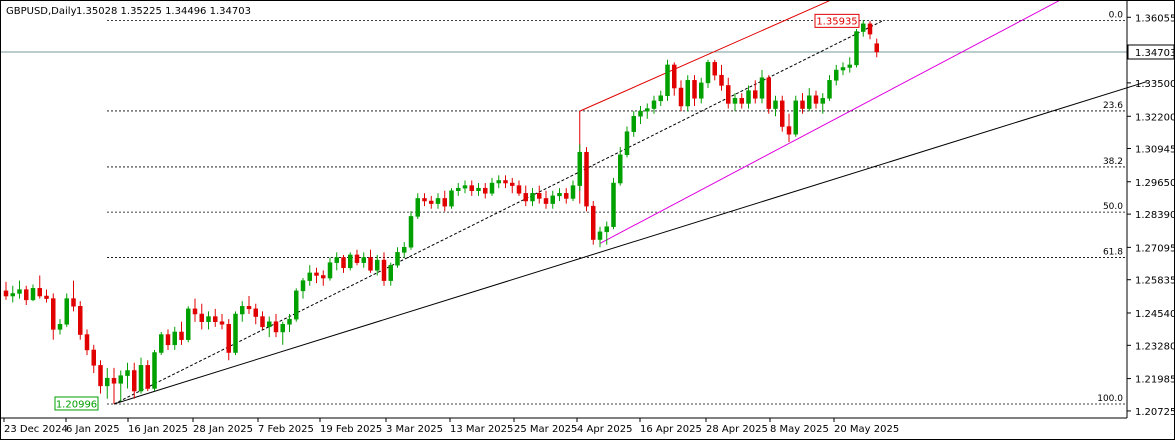 The image size is (1175, 440). What do you see at coordinates (223, 429) in the screenshot?
I see `x-tick-label: 28 Jan 2025` at bounding box center [223, 429].